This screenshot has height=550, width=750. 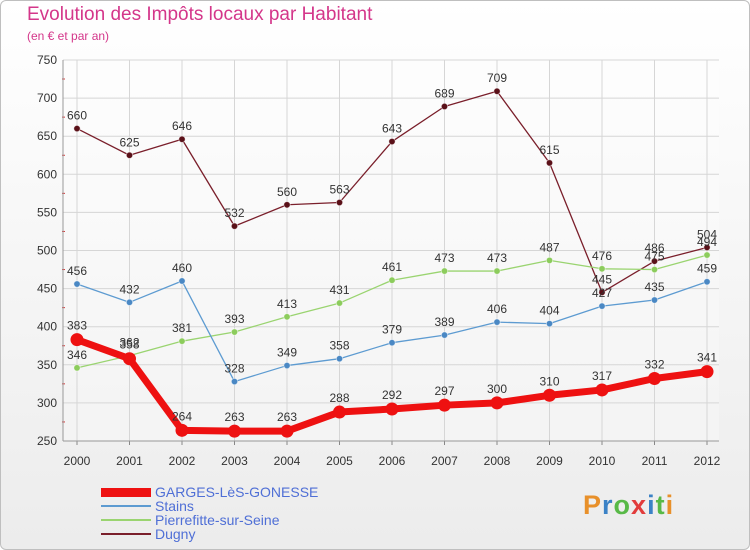 I want to click on data-label-stains: 435, so click(x=654, y=287).